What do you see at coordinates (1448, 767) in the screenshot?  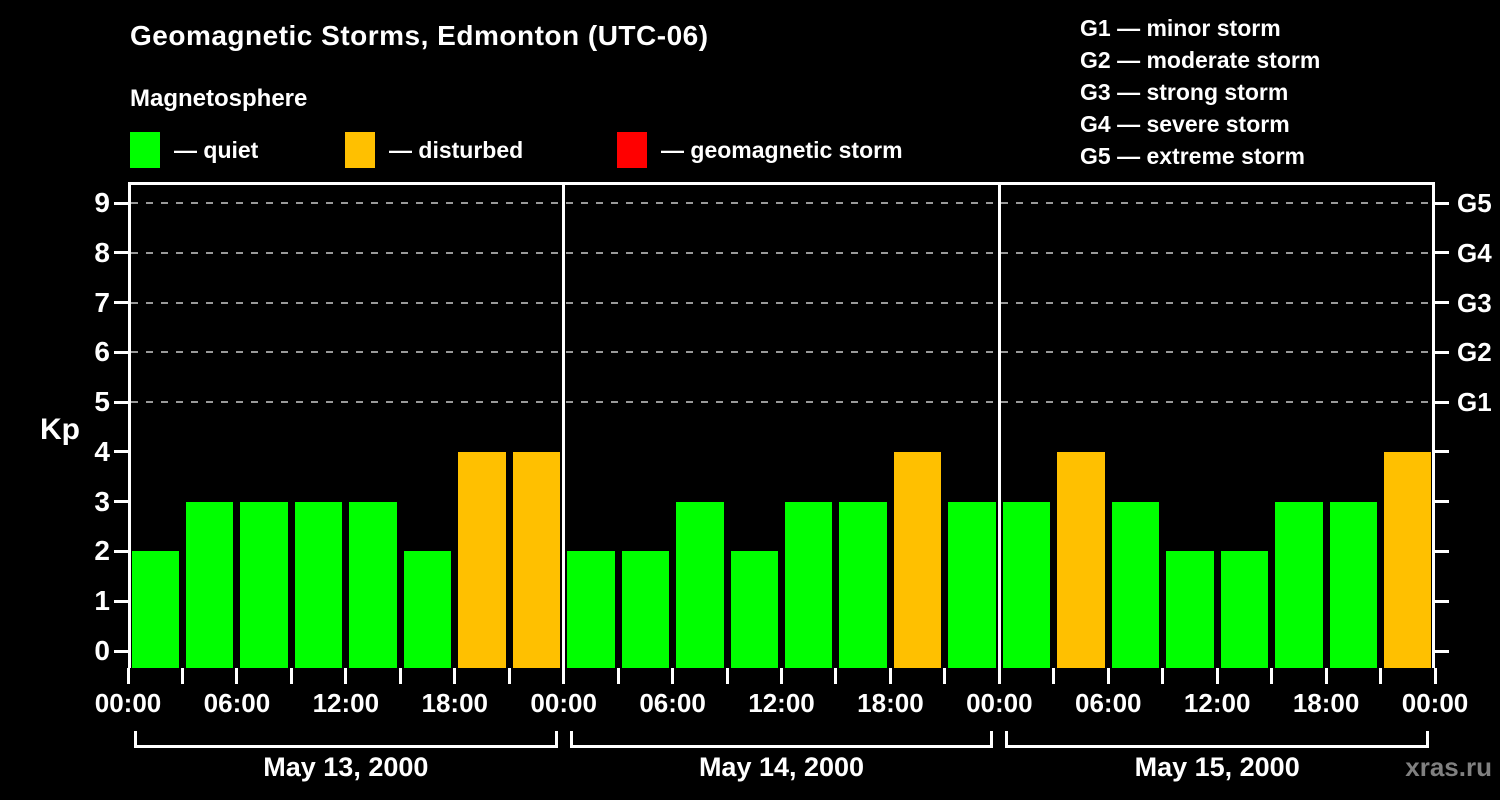 I see `watermark: xras.ru` at bounding box center [1448, 767].